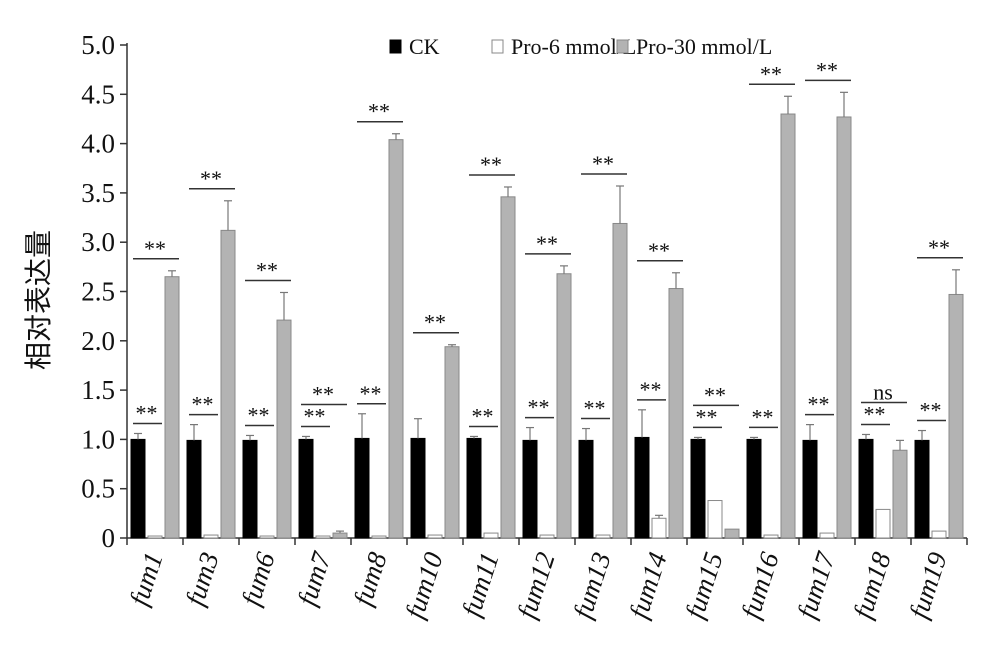  What do you see at coordinates (424, 46) in the screenshot?
I see `legend-label: CK` at bounding box center [424, 46].